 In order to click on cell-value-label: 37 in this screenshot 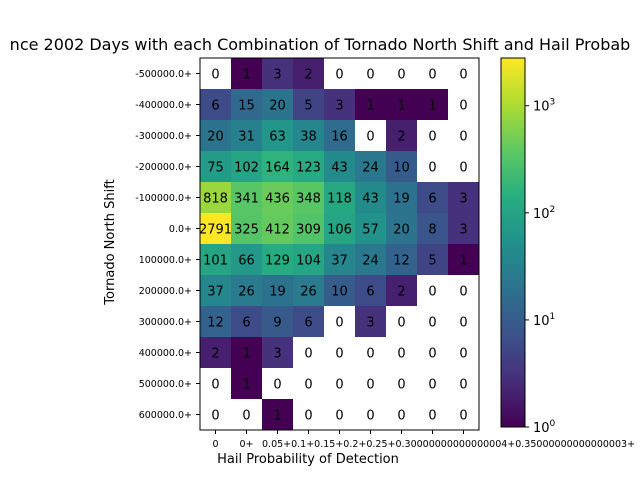, I will do `click(215, 292)`.